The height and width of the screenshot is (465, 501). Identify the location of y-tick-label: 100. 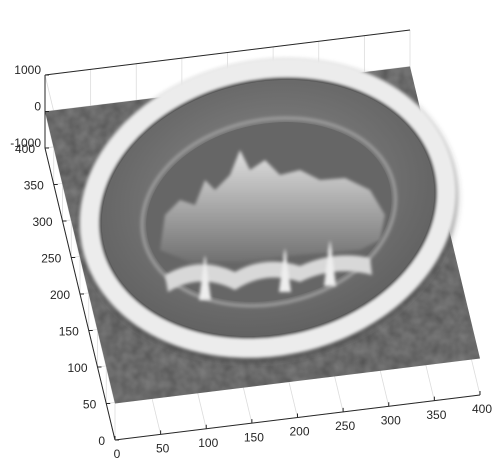
(77, 368).